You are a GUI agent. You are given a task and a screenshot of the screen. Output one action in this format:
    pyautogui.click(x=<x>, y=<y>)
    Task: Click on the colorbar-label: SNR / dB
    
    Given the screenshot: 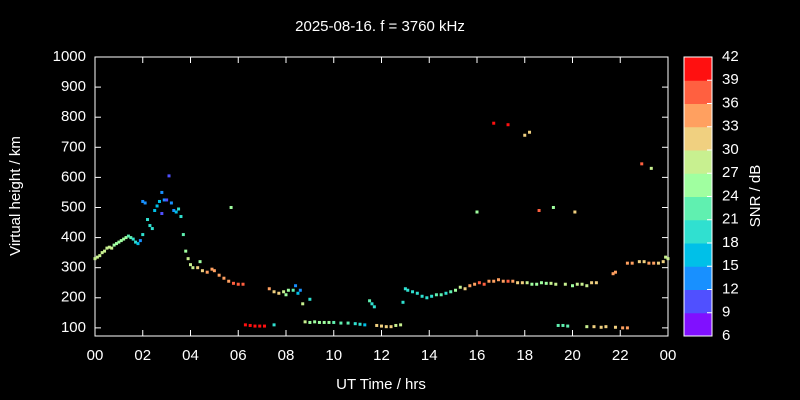 What is the action you would take?
    pyautogui.click(x=755, y=196)
    